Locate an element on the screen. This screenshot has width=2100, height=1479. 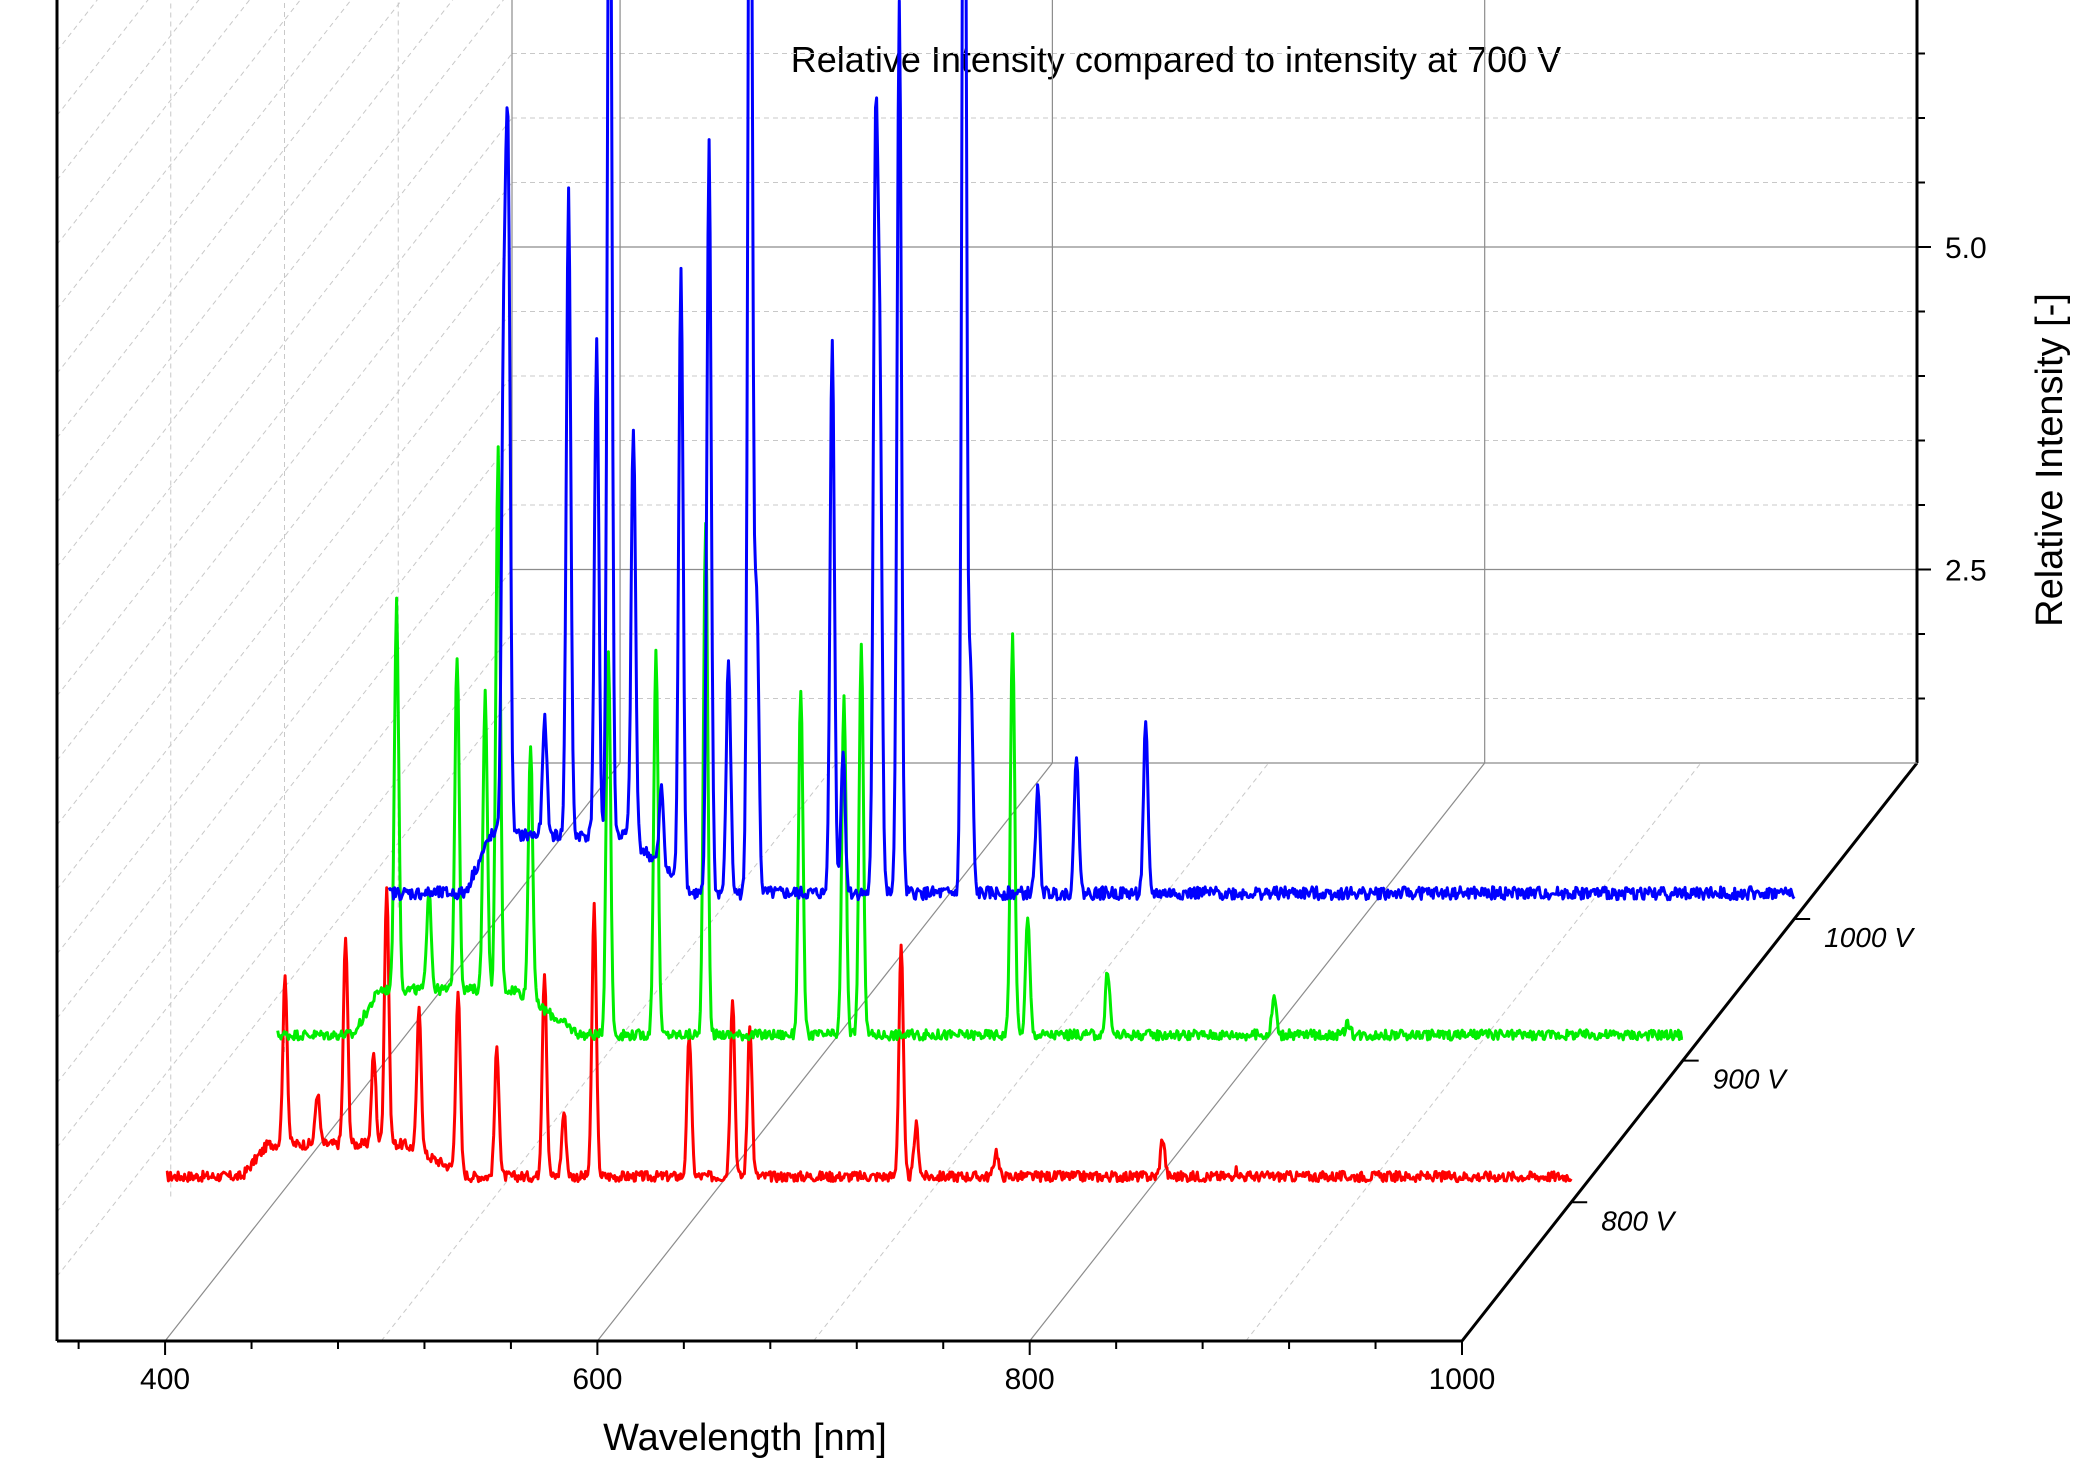
series-line-800-v is located at coordinates (869, 1035).